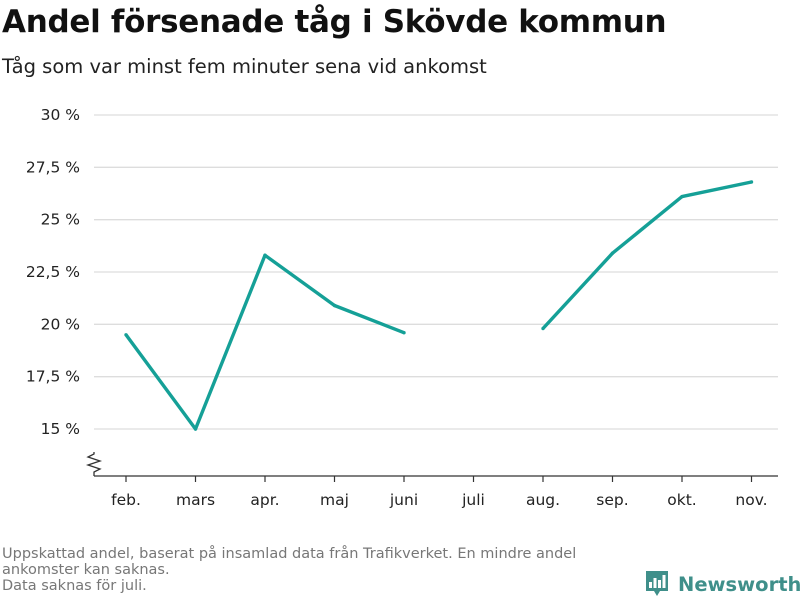 The height and width of the screenshot is (600, 800). I want to click on x-axis-tick-labels: feb. mars apr. maj juni juli aug. sep. okt. nov., so click(439, 500).